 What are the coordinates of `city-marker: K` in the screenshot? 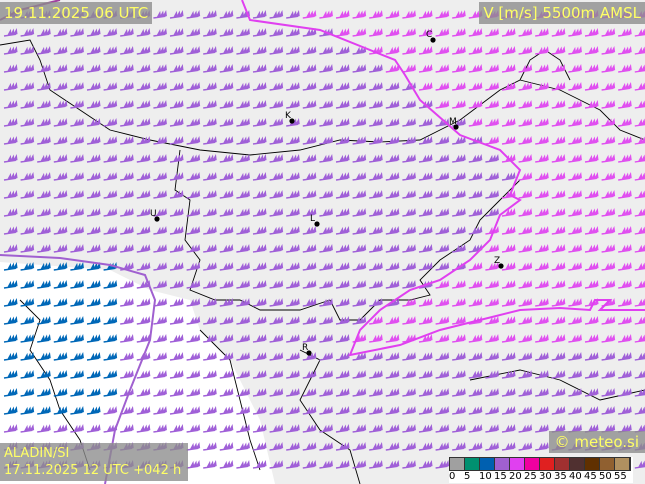 It's located at (290, 117).